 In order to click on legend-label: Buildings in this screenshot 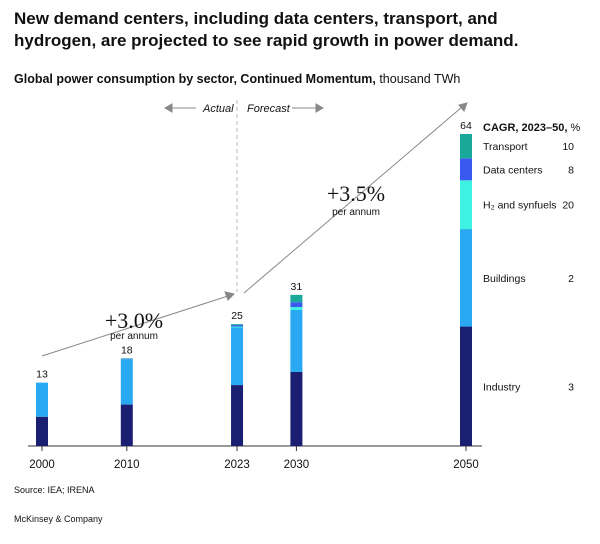, I will do `click(504, 279)`.